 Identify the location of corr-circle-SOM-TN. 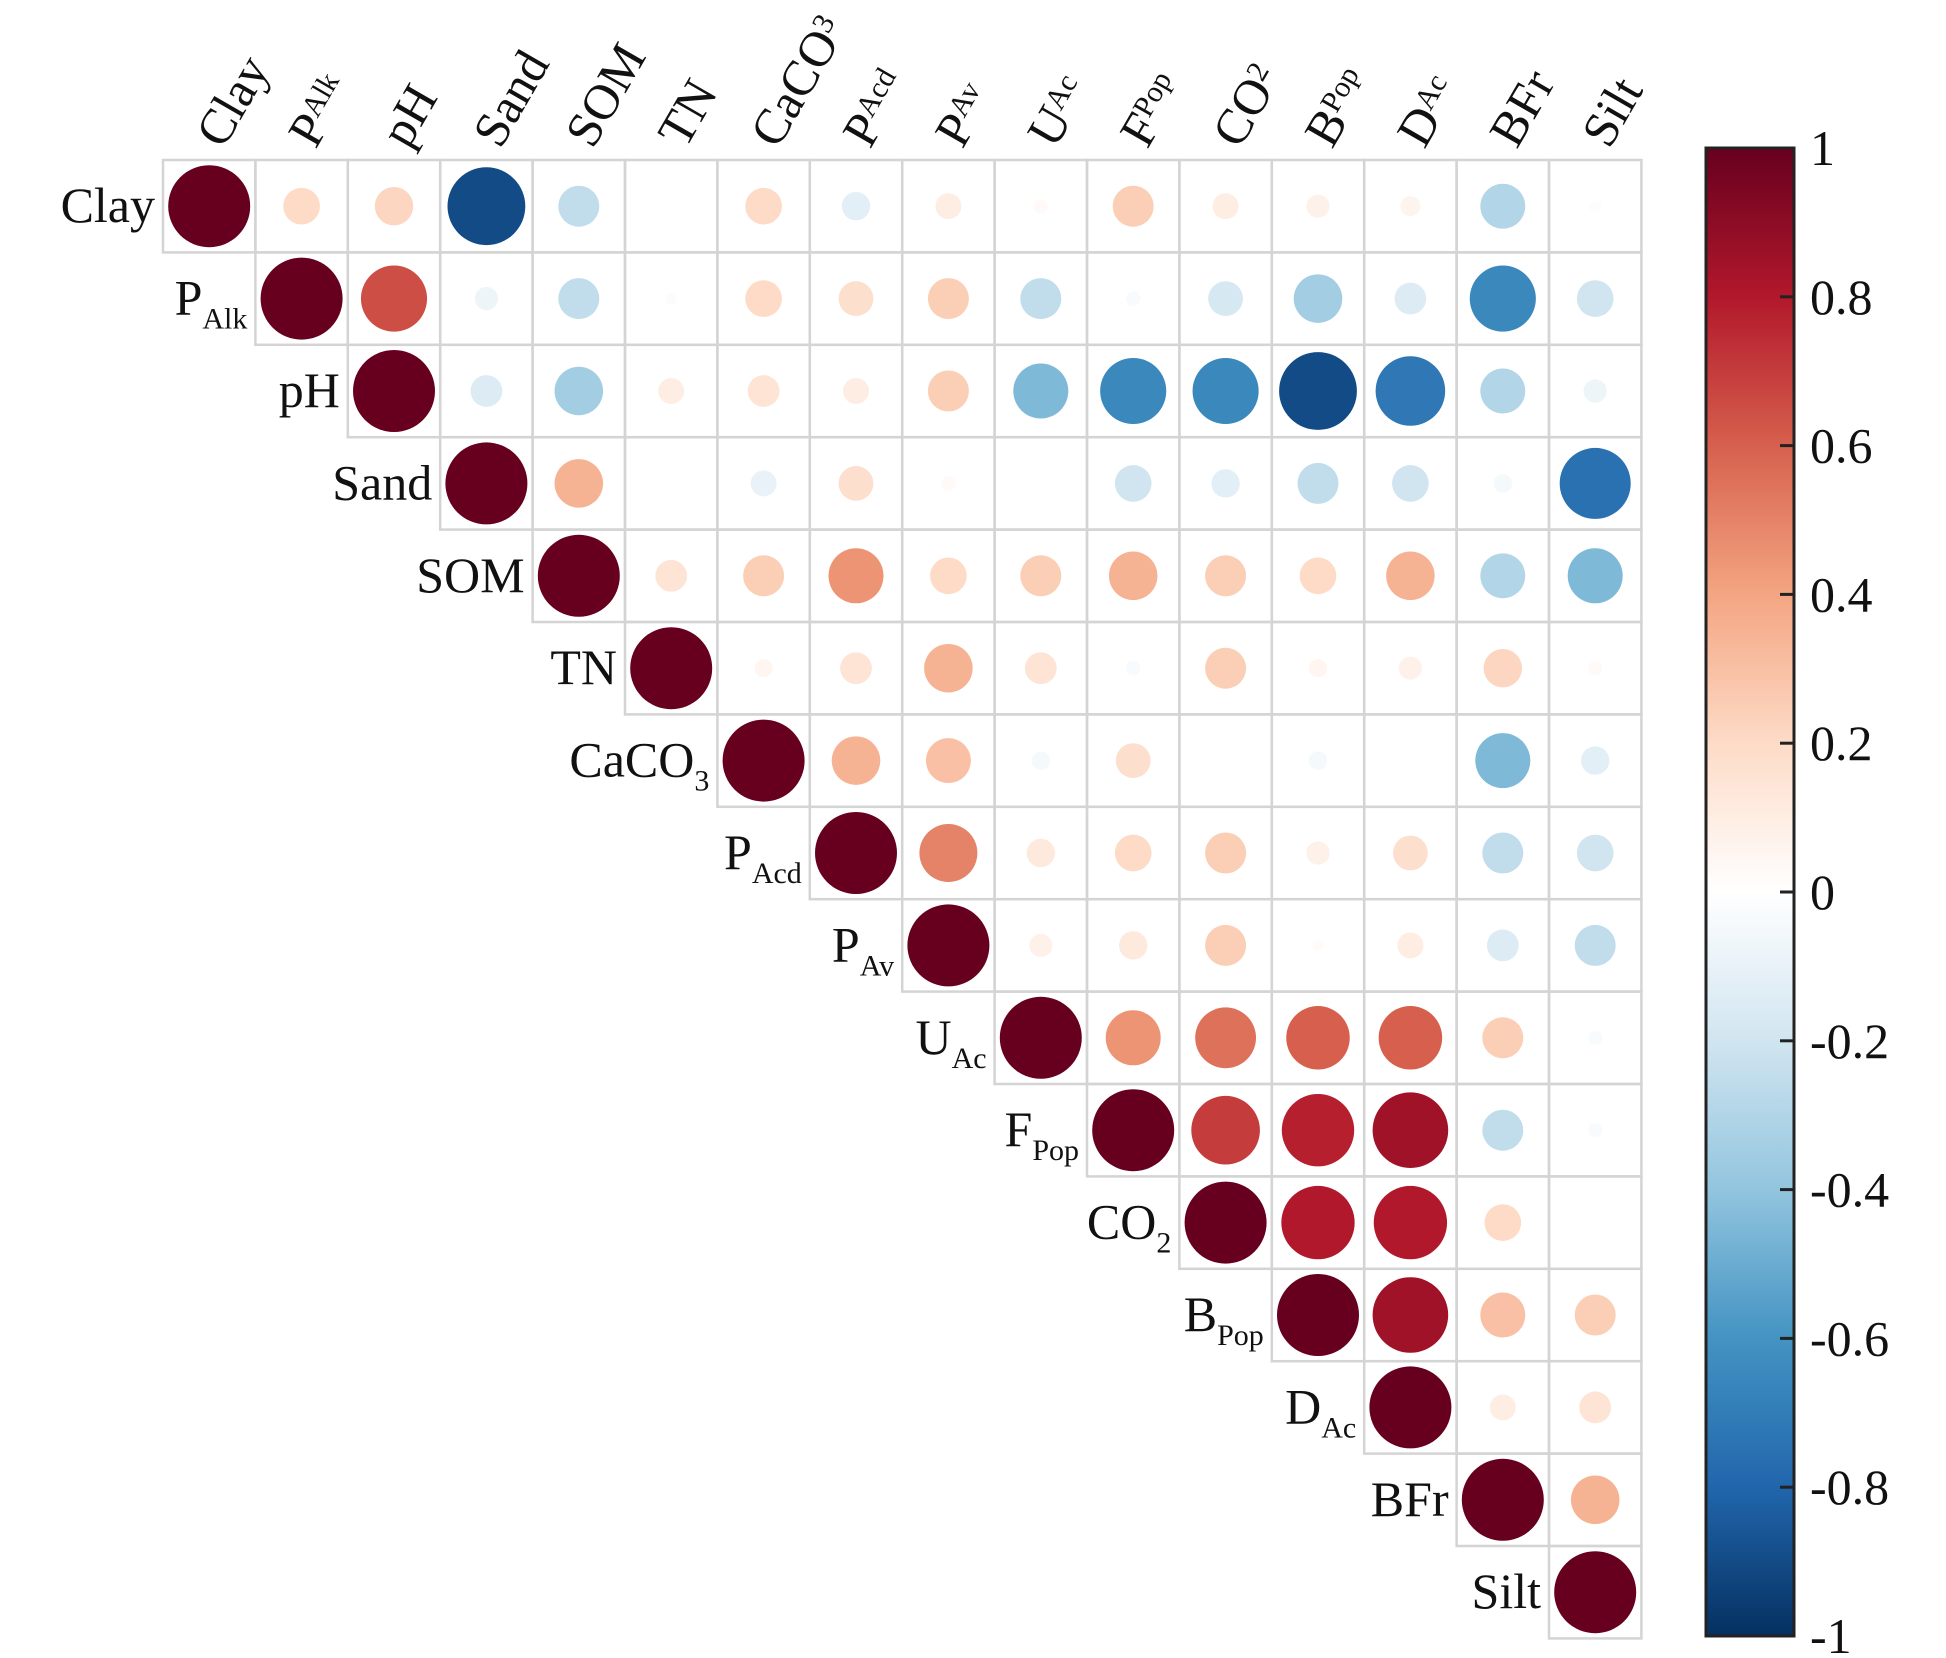
(671, 575).